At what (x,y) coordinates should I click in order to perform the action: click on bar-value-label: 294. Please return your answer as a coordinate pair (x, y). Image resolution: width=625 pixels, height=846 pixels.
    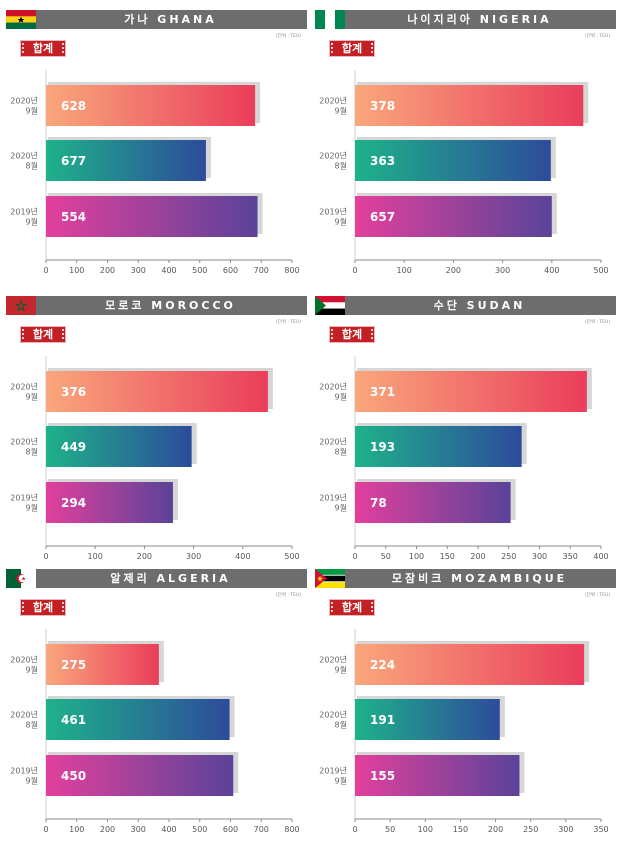
    Looking at the image, I should click on (73, 503).